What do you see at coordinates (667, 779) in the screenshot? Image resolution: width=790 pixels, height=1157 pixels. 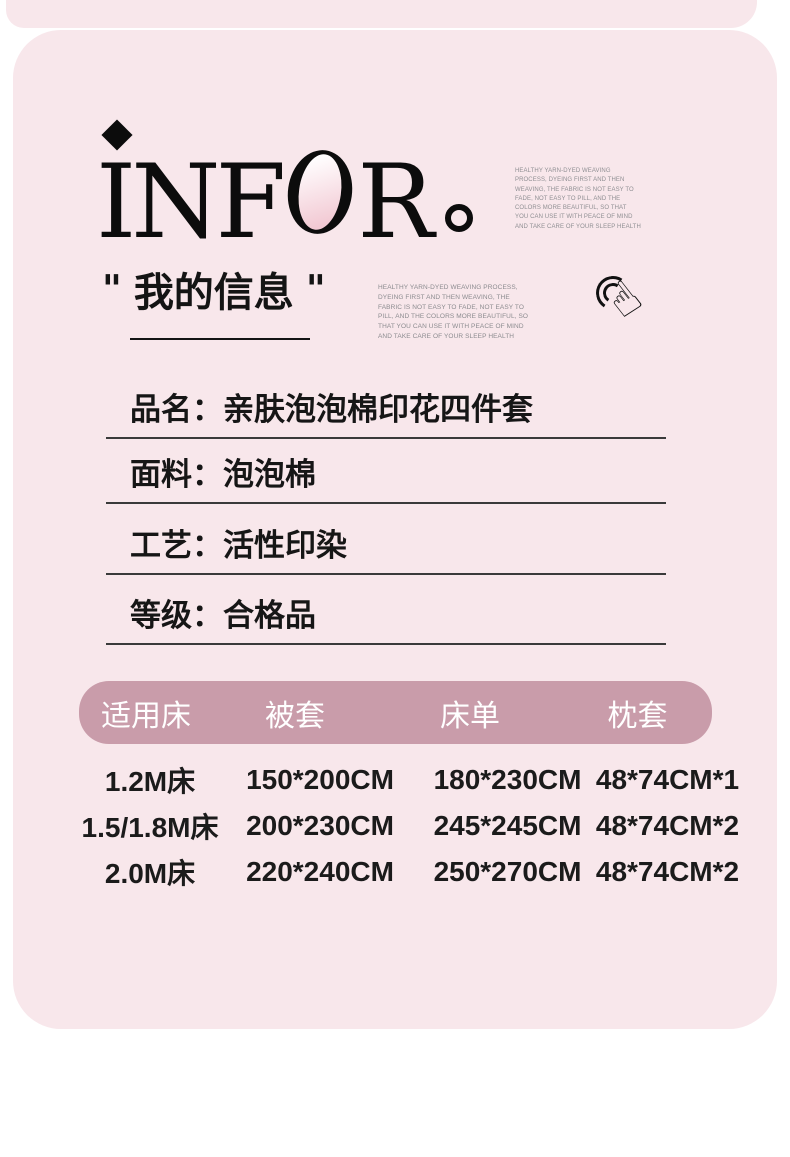 I see `cell-pillowcase: 48*74CM*1` at bounding box center [667, 779].